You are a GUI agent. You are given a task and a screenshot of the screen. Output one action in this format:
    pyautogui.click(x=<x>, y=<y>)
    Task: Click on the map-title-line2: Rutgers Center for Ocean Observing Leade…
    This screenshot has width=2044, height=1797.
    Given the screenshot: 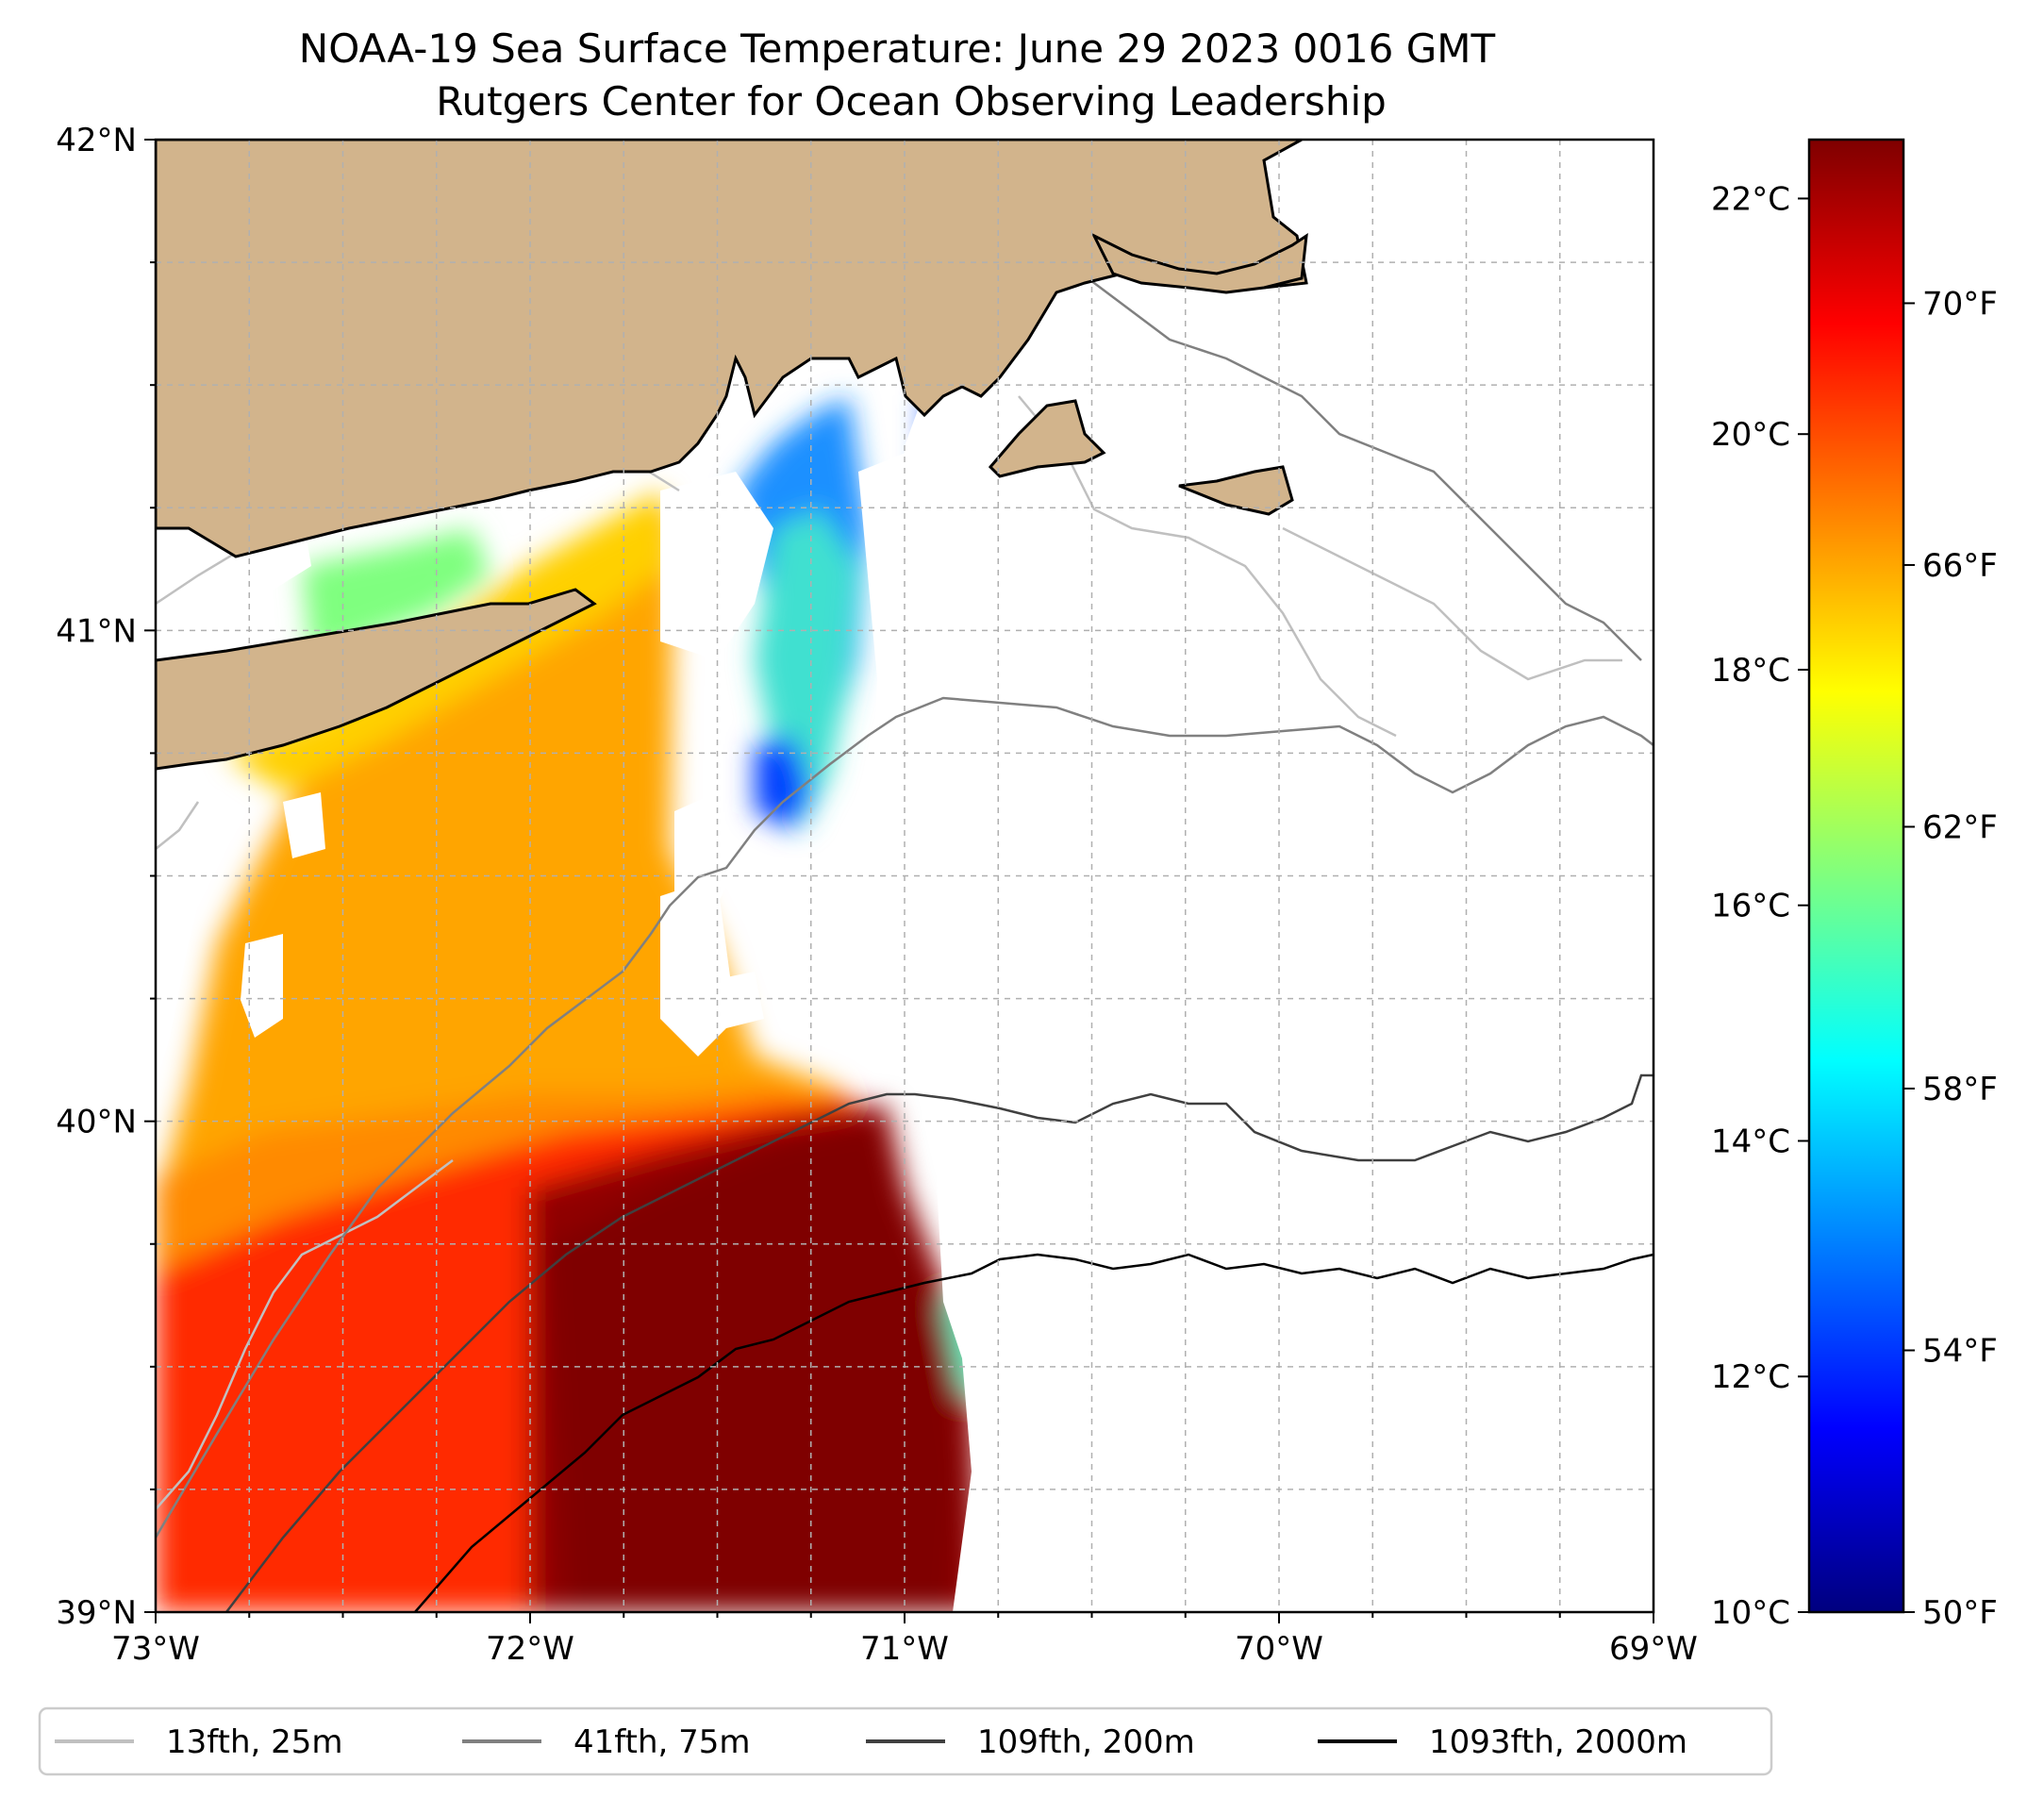 What is the action you would take?
    pyautogui.click(x=911, y=101)
    